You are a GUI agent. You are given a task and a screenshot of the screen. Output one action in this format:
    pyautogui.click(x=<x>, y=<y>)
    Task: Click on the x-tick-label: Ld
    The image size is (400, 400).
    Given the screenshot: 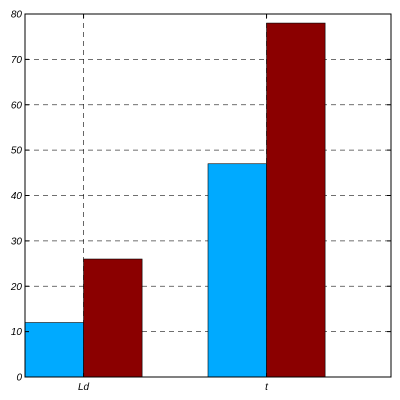 What is the action you would take?
    pyautogui.click(x=84, y=387)
    